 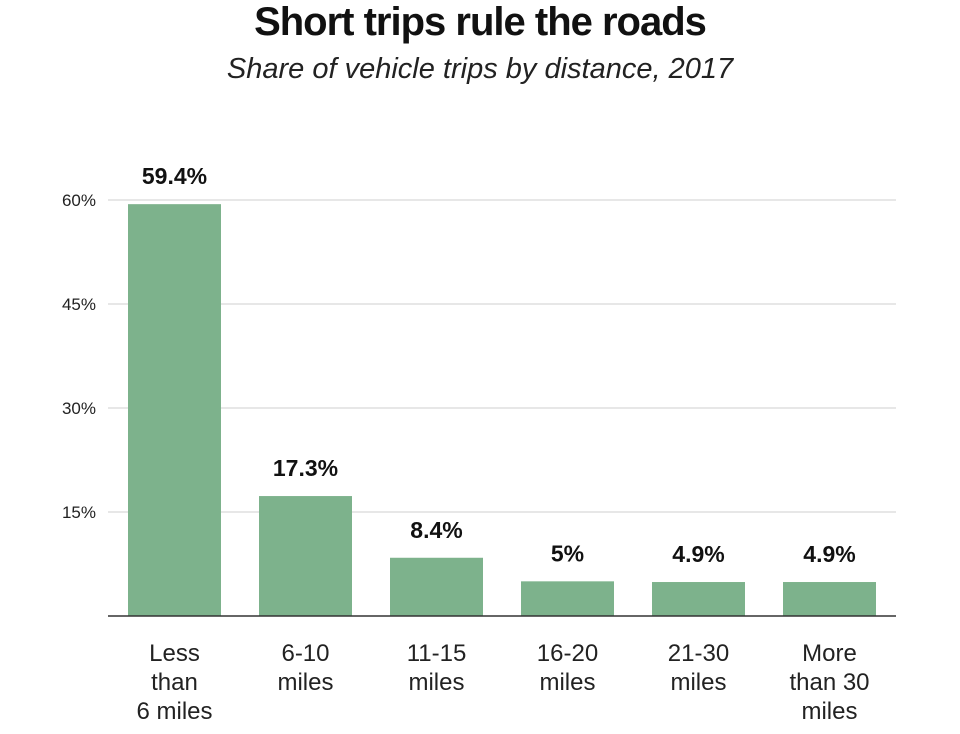 What do you see at coordinates (79, 356) in the screenshot?
I see `y-axis-tick-labels: 15% 30% 45% 60%` at bounding box center [79, 356].